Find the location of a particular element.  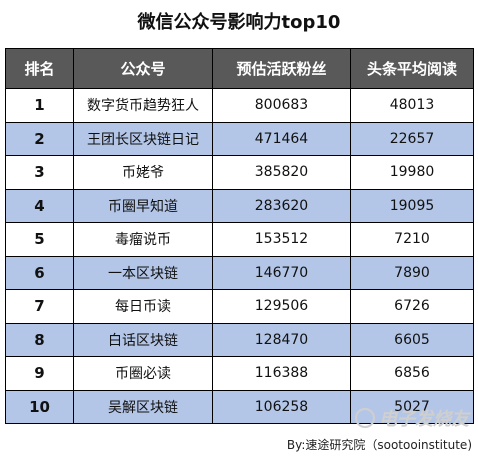

fans-cell: 116388 is located at coordinates (281, 373).